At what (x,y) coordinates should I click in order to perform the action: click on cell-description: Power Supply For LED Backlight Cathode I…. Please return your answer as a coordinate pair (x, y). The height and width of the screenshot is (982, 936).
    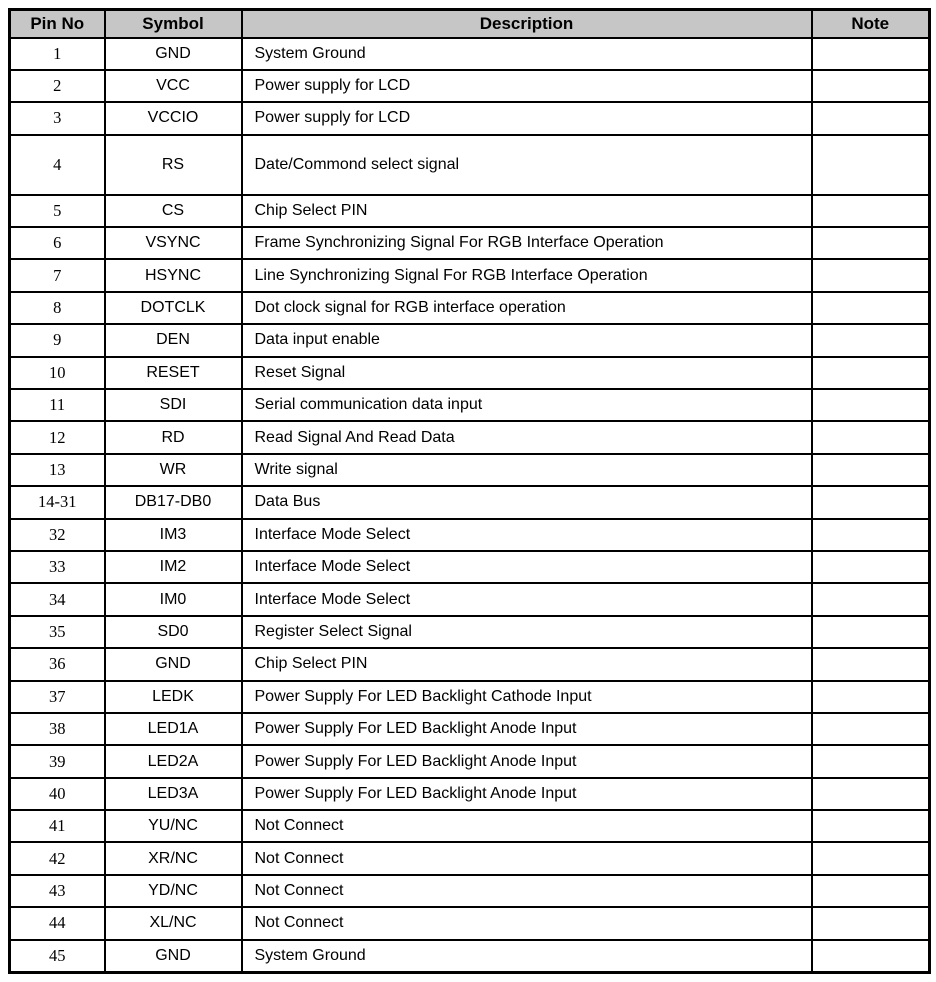
    Looking at the image, I should click on (526, 696).